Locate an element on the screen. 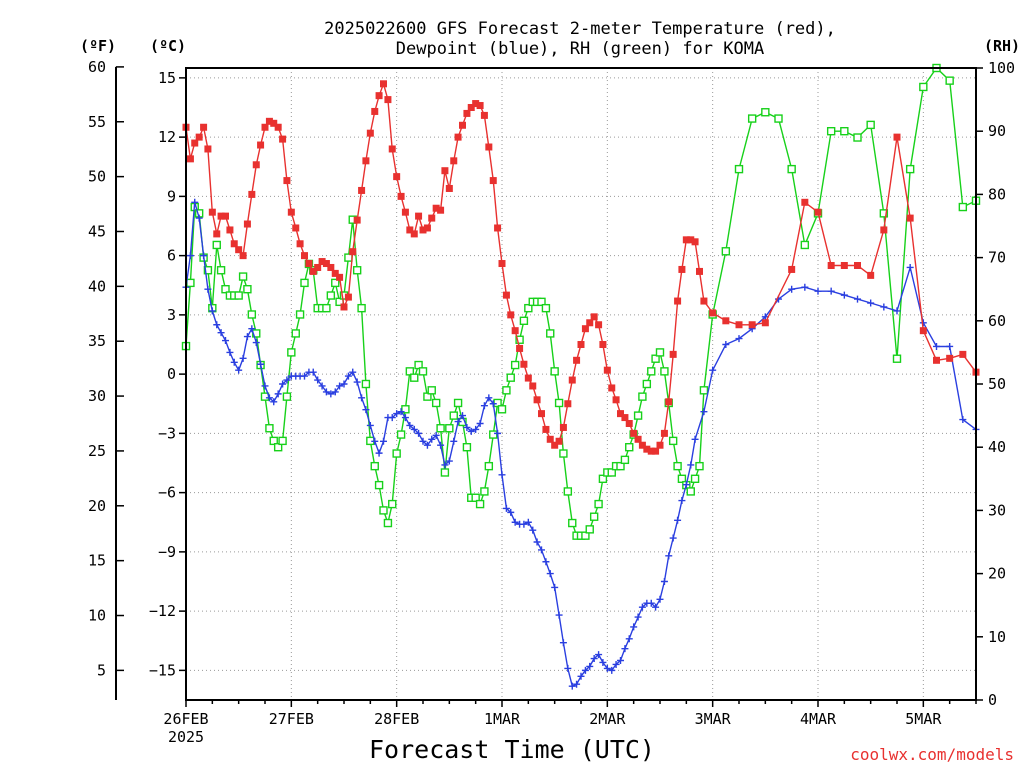  celsius-tick-label: −12 is located at coordinates (162, 611).